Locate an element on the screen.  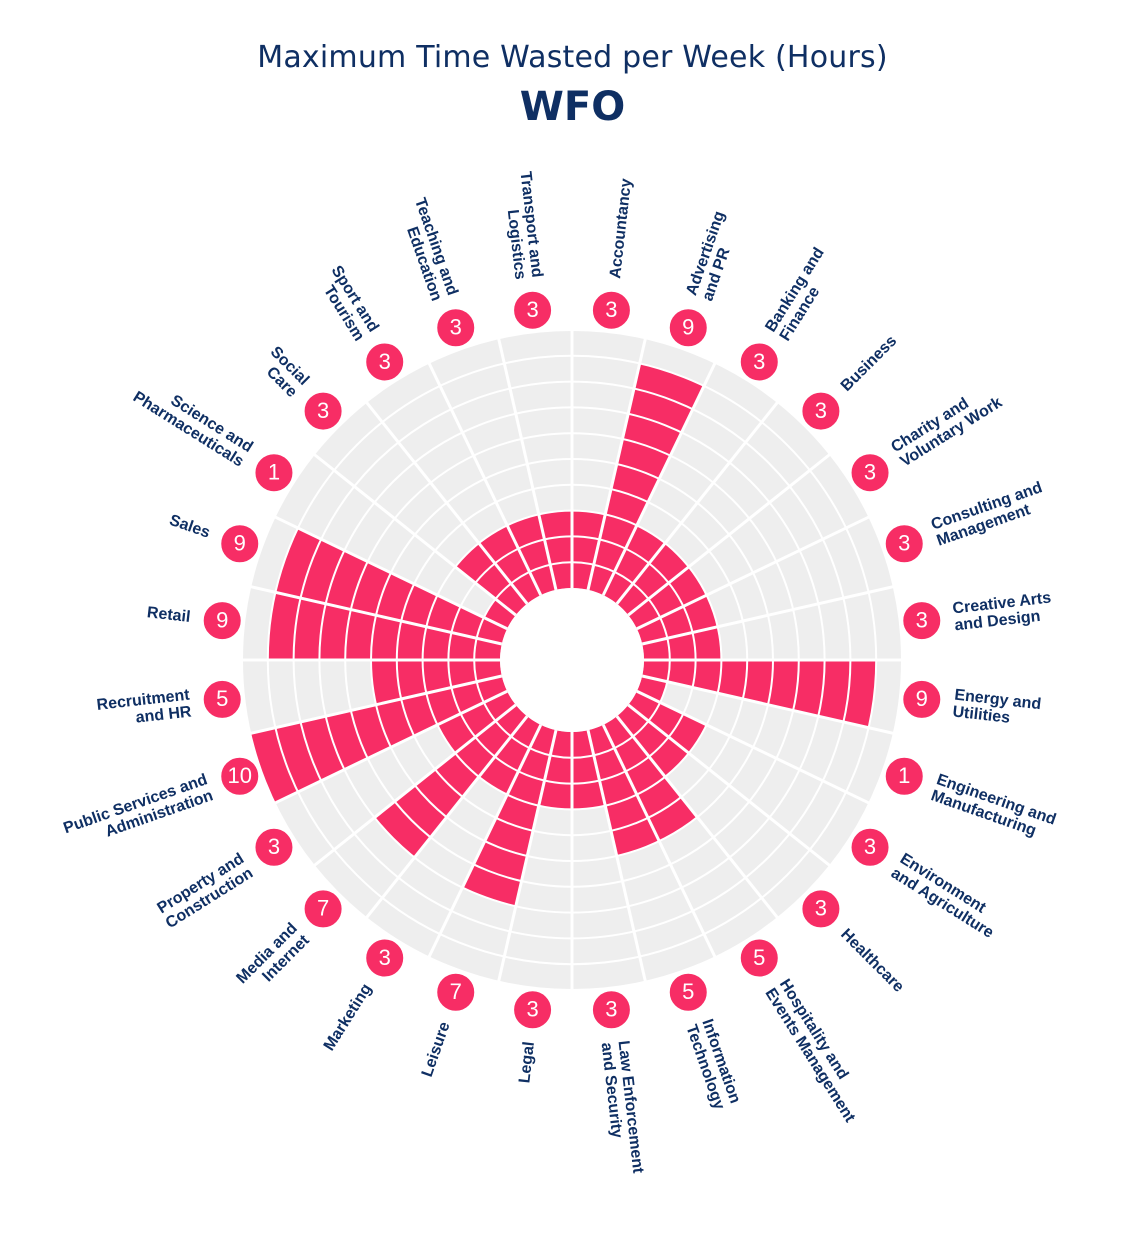
chart-center-hole is located at coordinates (572, 660).